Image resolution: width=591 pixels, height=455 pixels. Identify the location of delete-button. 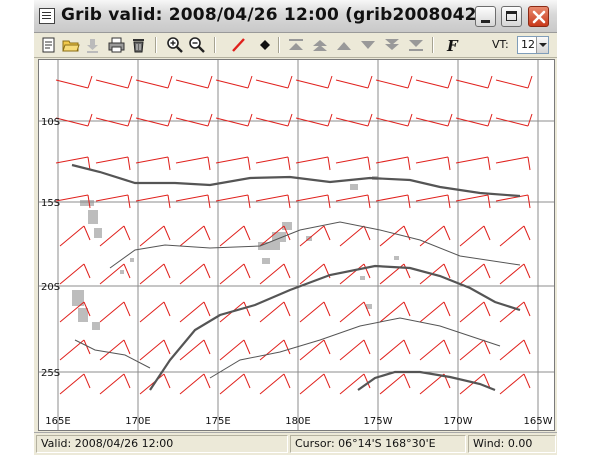
(139, 45).